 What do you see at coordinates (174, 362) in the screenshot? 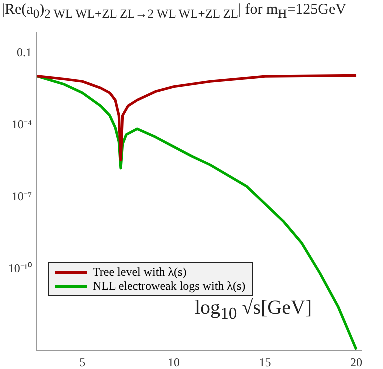
I see `x-tick-label: 10` at bounding box center [174, 362].